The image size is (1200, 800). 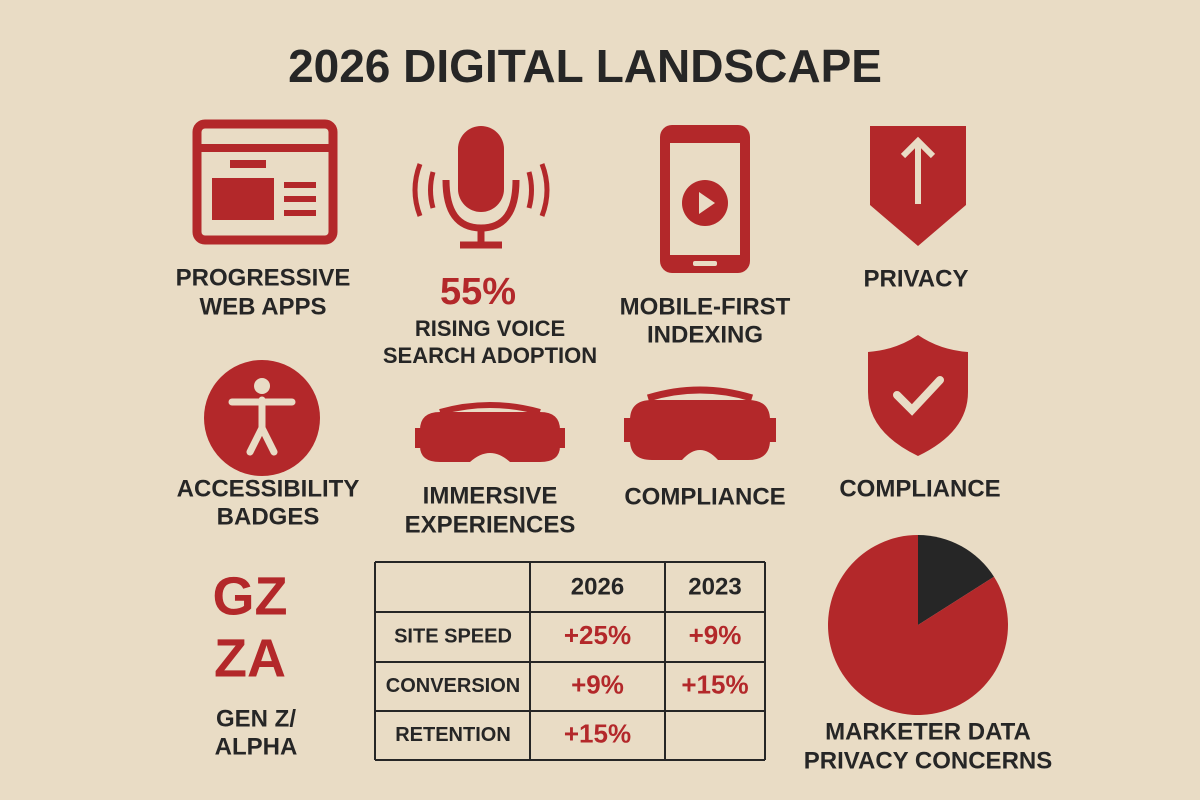 I want to click on tile-label: PROGRESSIVE, so click(x=263, y=277).